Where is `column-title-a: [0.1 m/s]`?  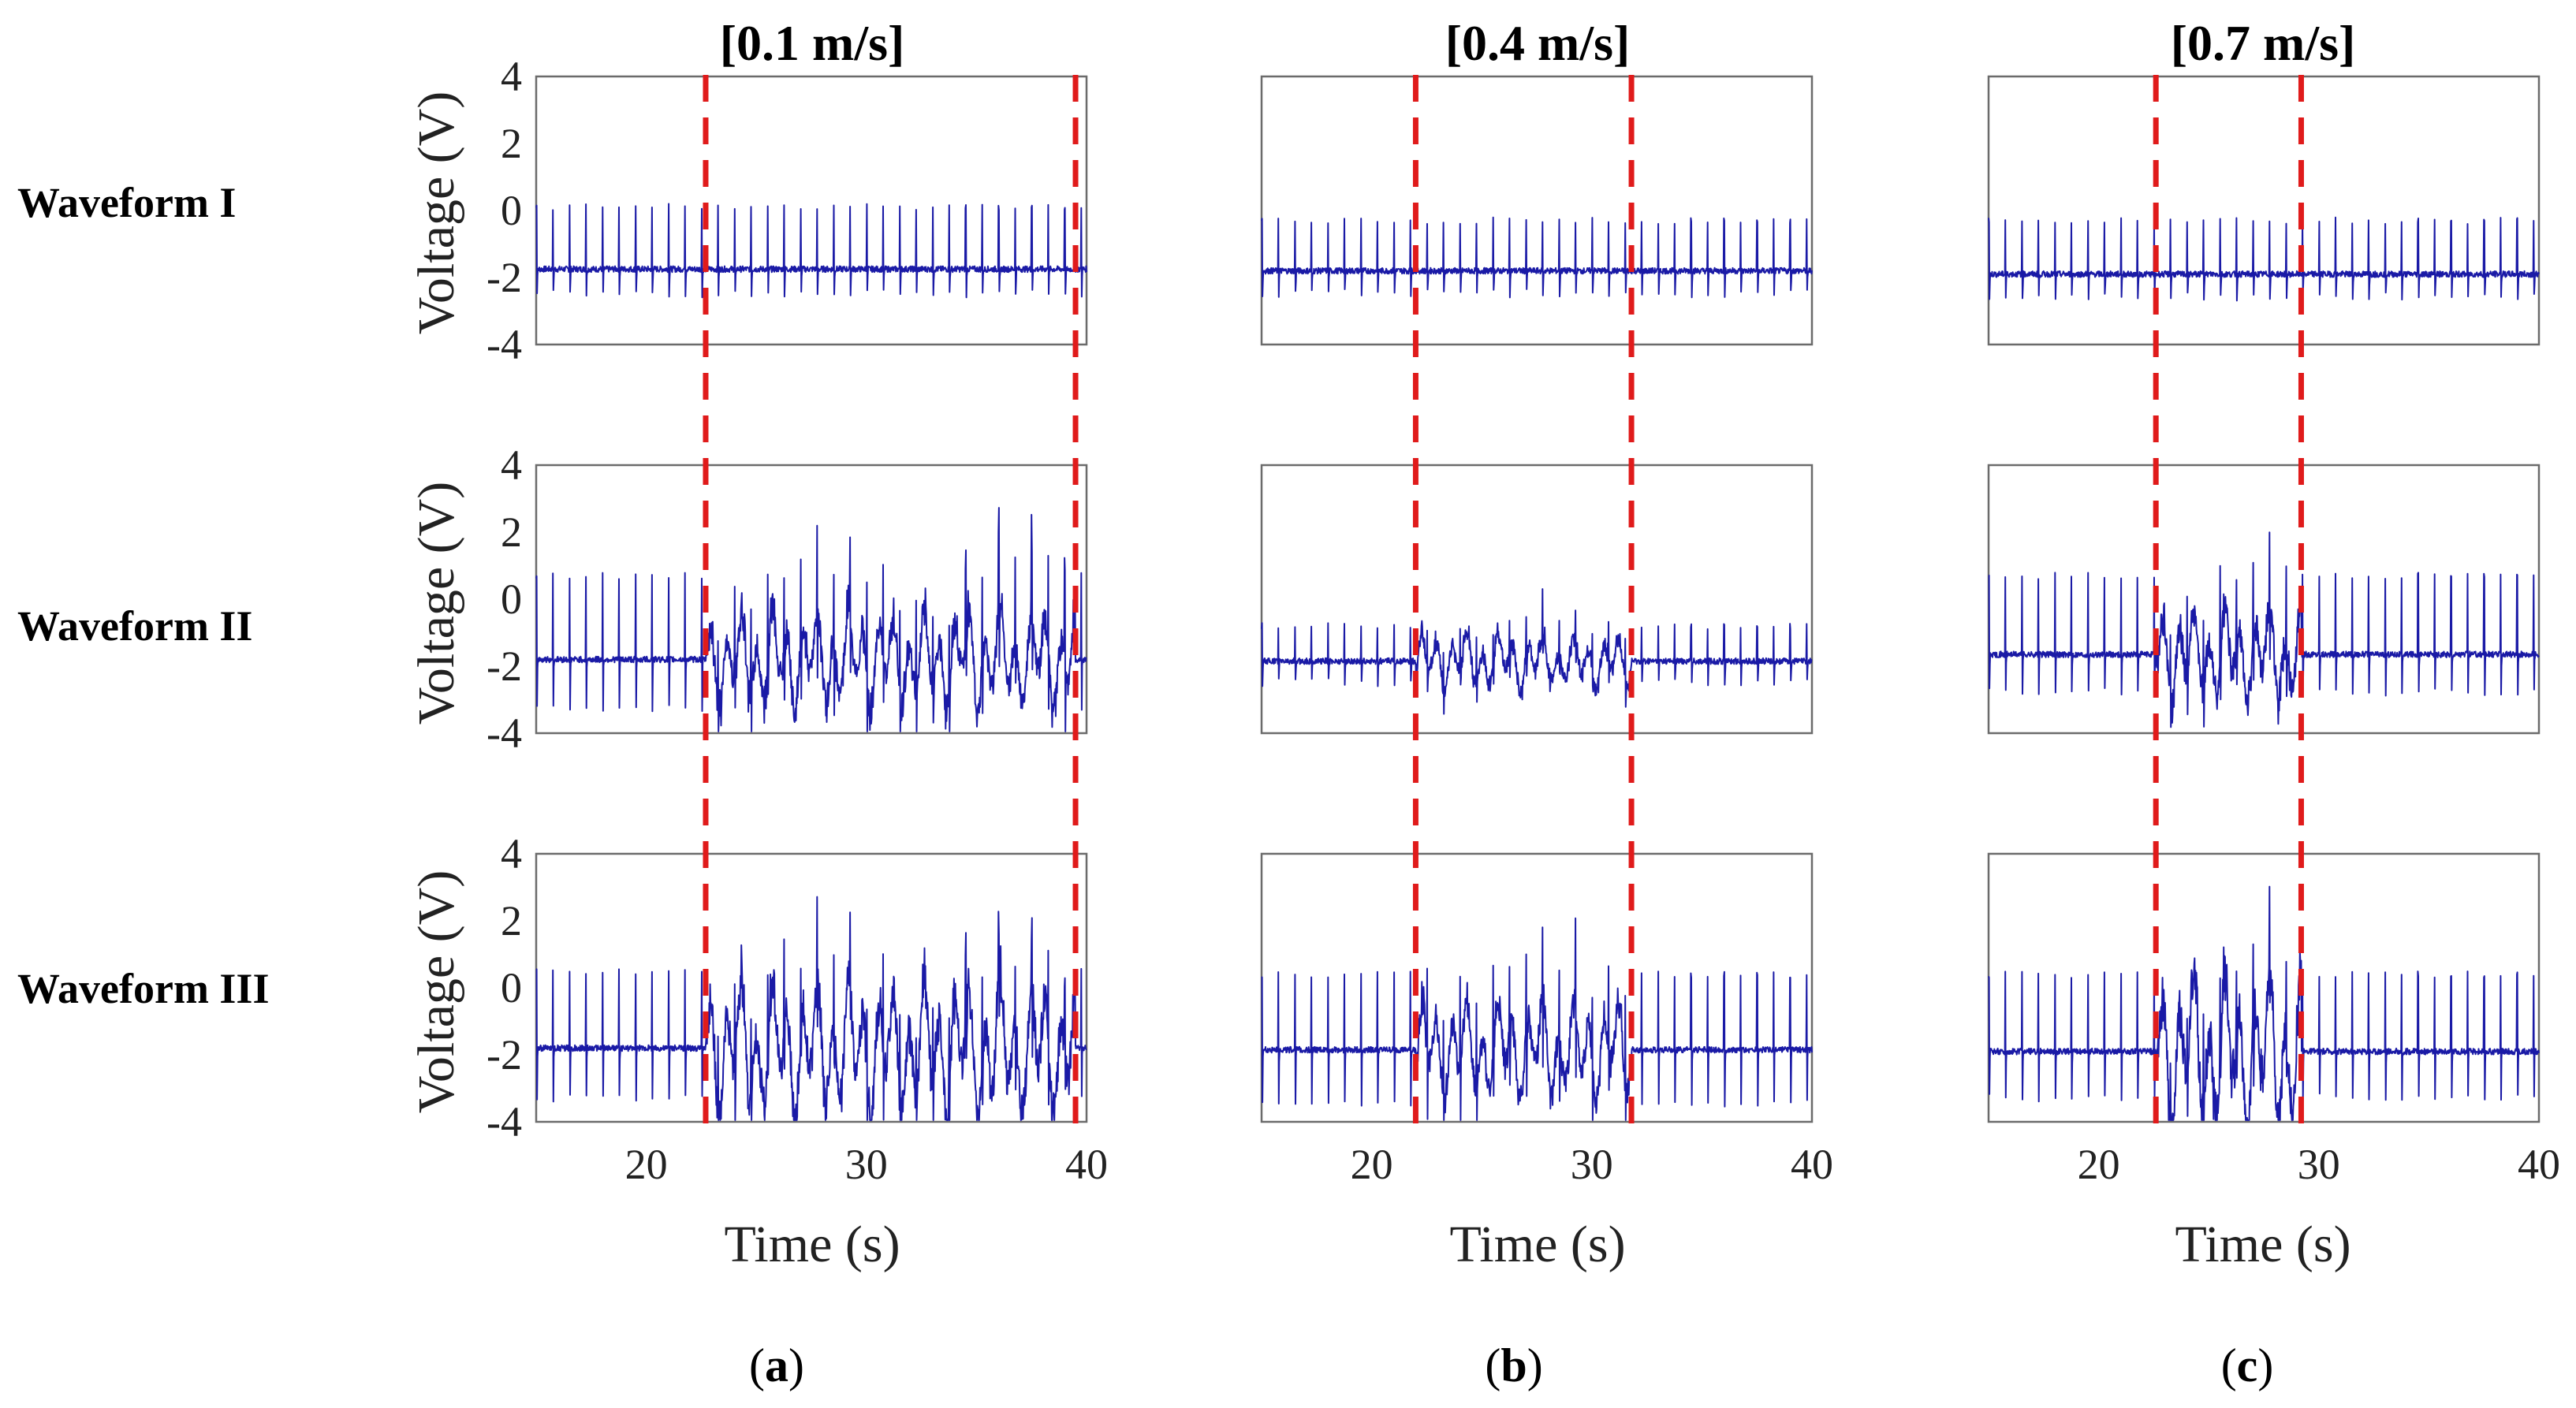 column-title-a: [0.1 m/s] is located at coordinates (812, 43).